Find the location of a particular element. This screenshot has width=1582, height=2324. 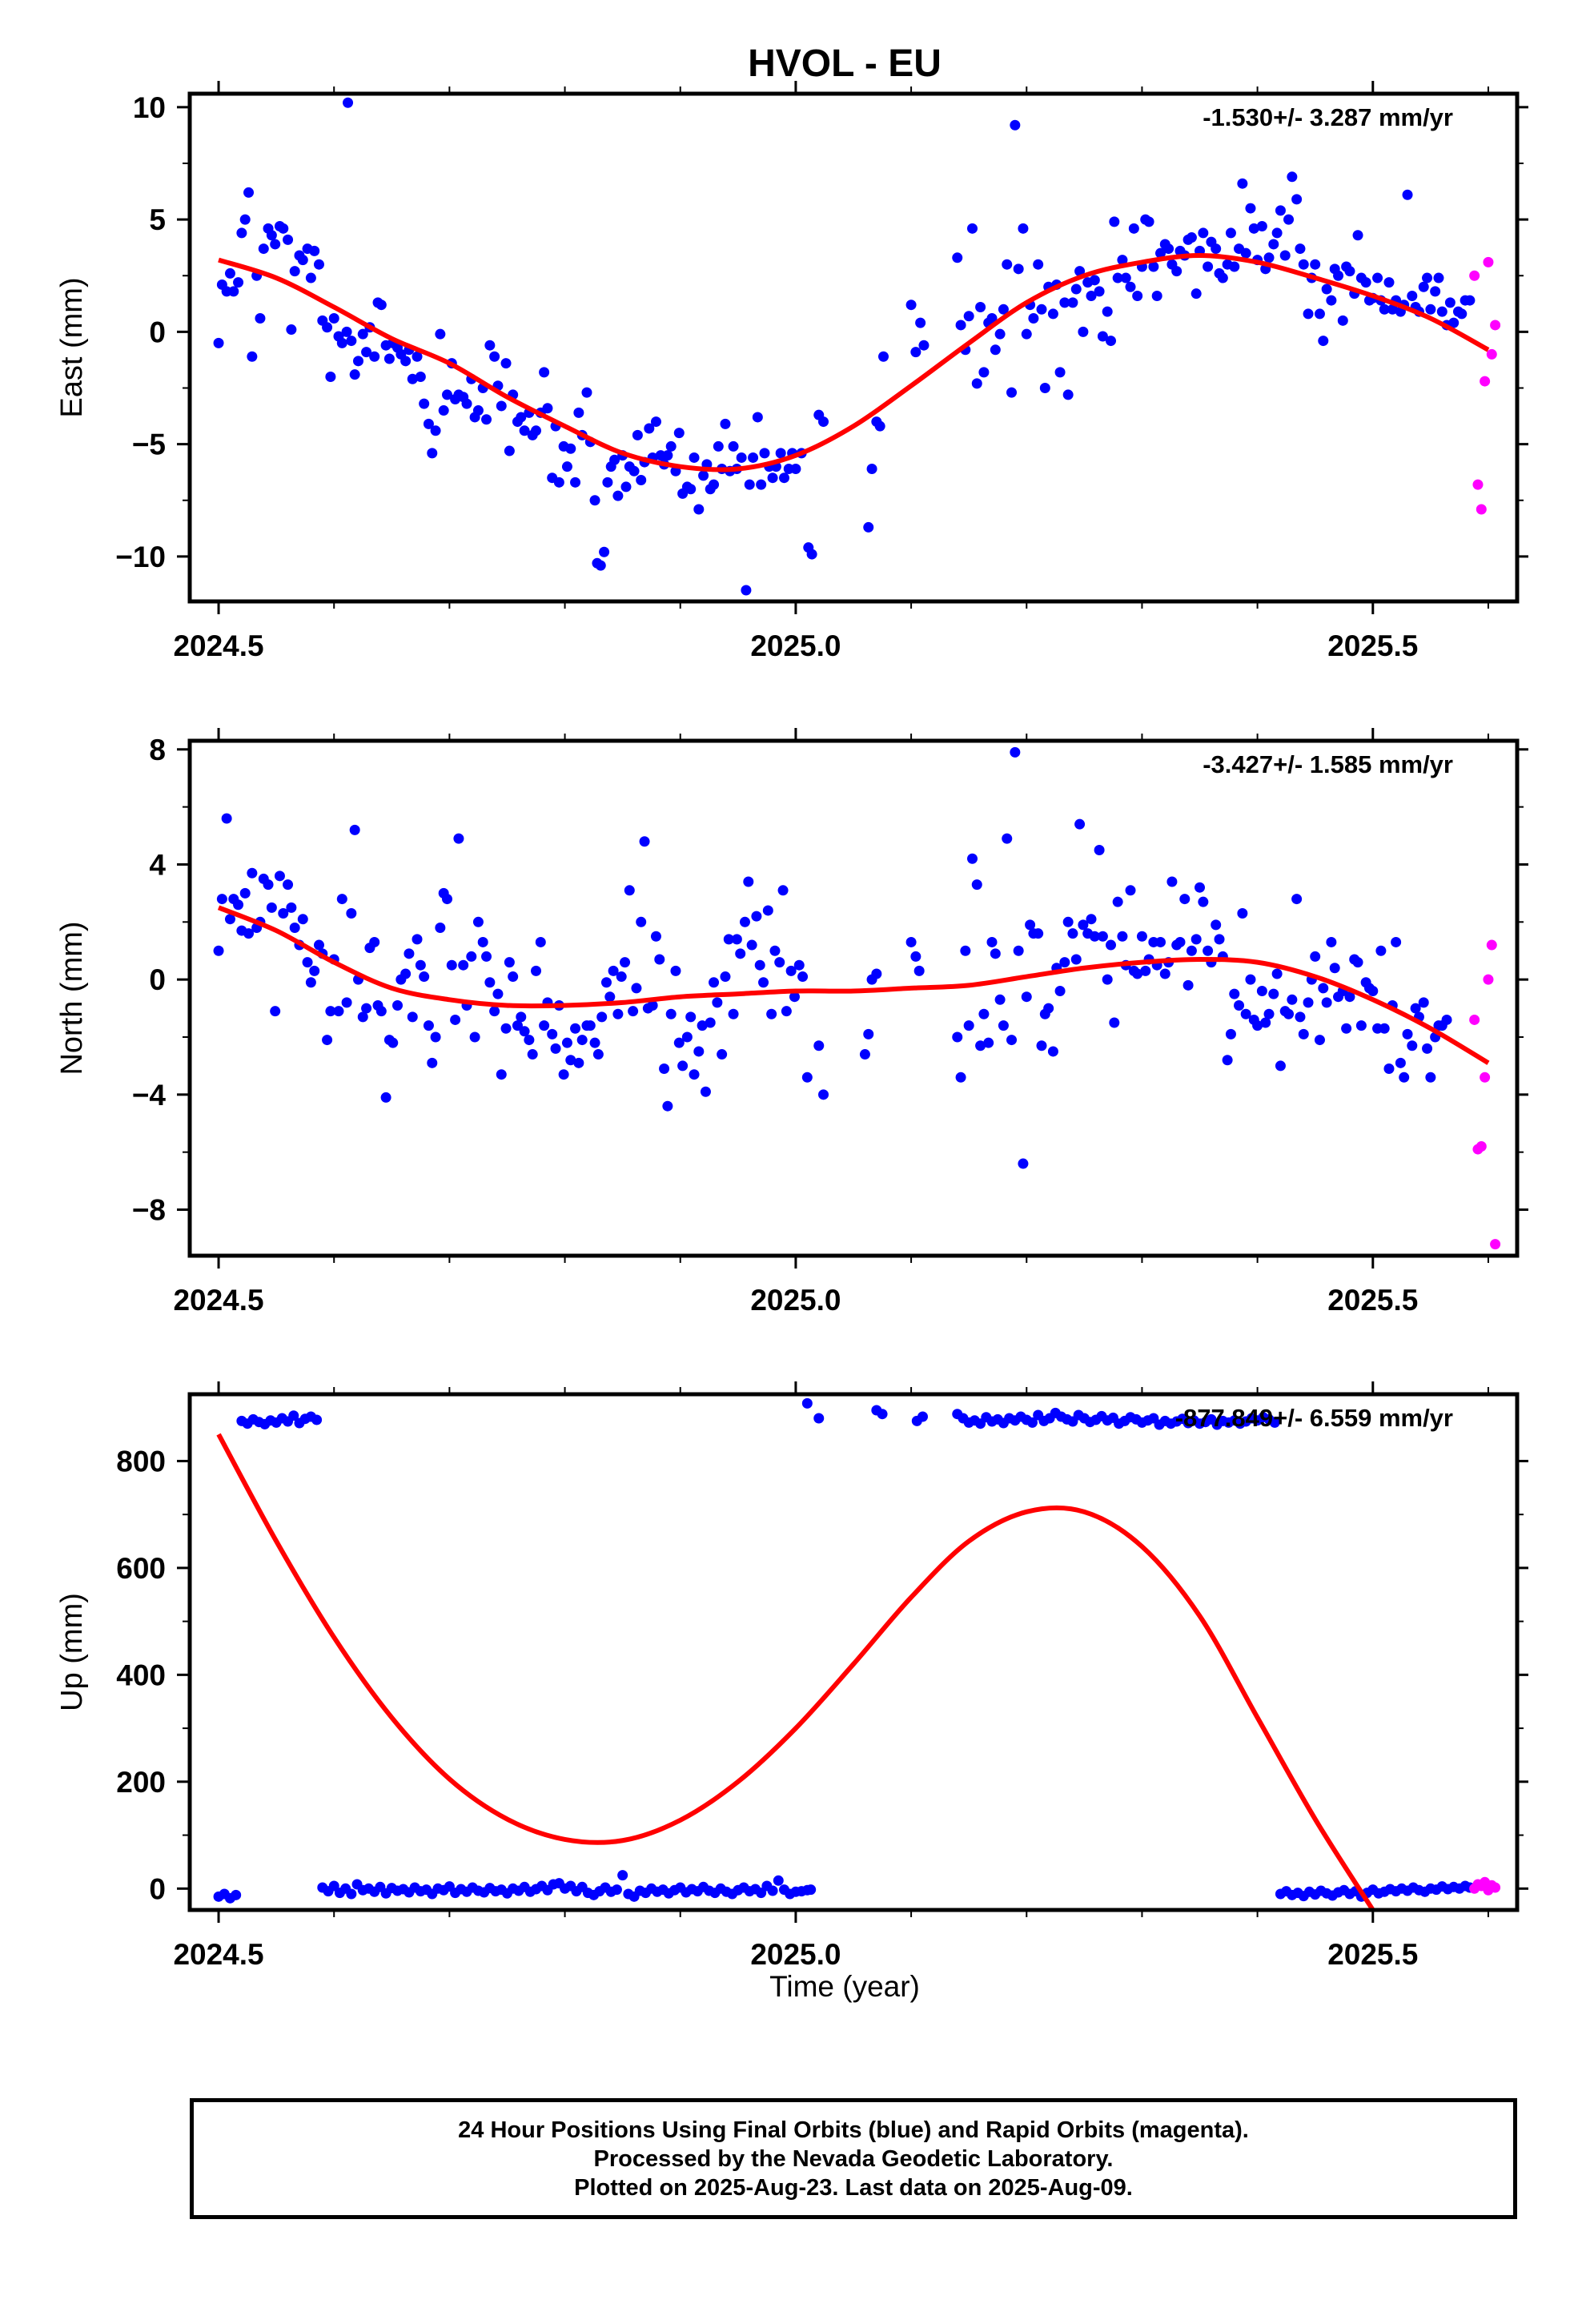

y-axis-label: North (mm) is located at coordinates (72, 998).